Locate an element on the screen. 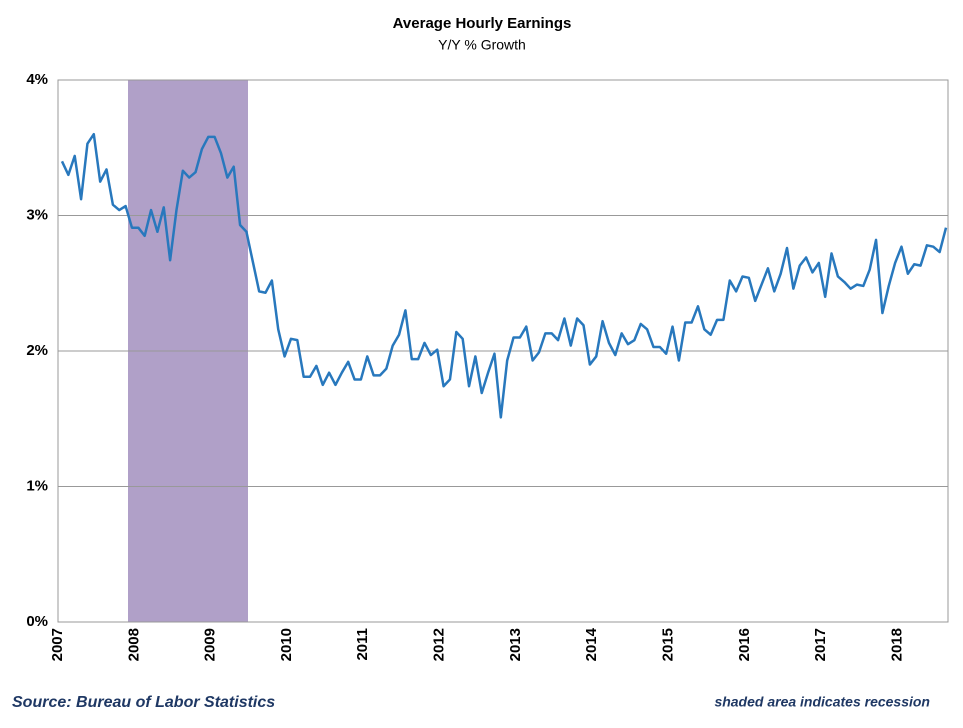 The height and width of the screenshot is (728, 963). x-tick-label: 2011 is located at coordinates (362, 644).